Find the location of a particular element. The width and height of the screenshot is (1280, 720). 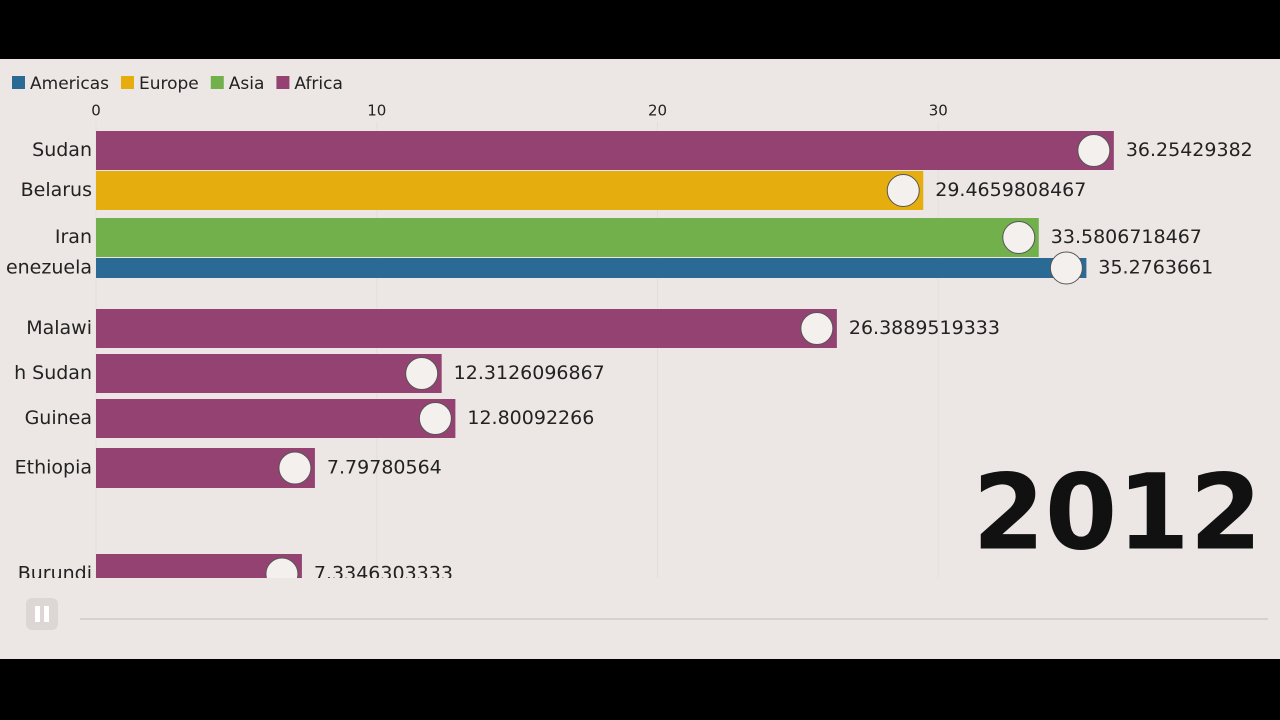

x-tick-label: 0 is located at coordinates (96, 111).